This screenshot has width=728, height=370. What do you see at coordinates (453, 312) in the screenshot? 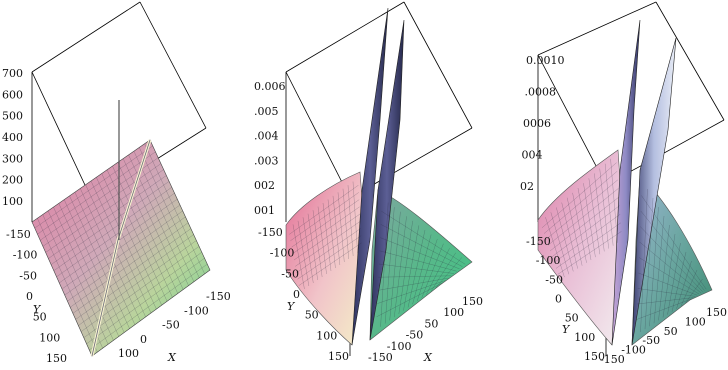
I see `panel-2-x-tick-label: 100` at bounding box center [453, 312].